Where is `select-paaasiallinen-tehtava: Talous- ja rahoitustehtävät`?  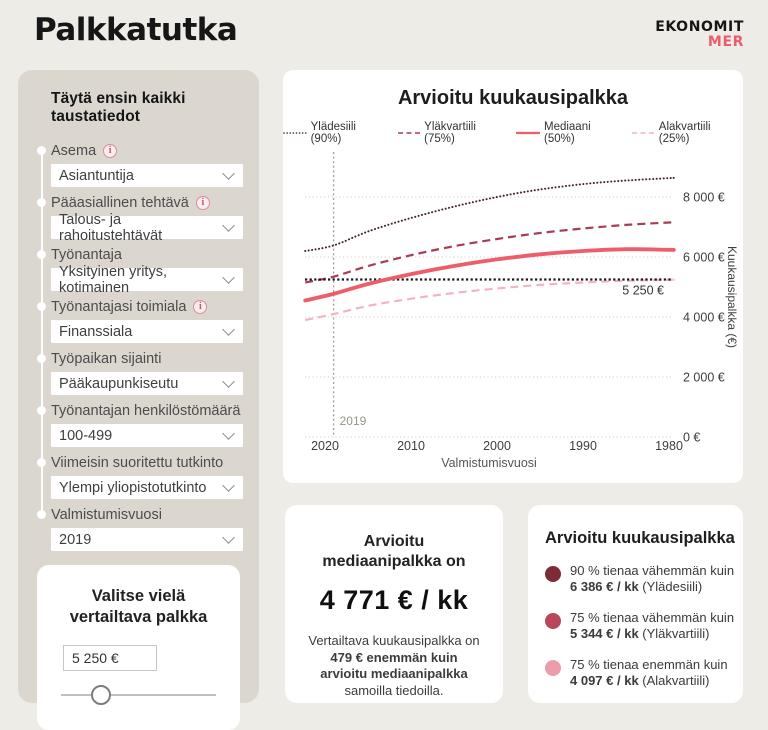
select-paaasiallinen-tehtava: Talous- ja rahoitustehtävät is located at coordinates (147, 228).